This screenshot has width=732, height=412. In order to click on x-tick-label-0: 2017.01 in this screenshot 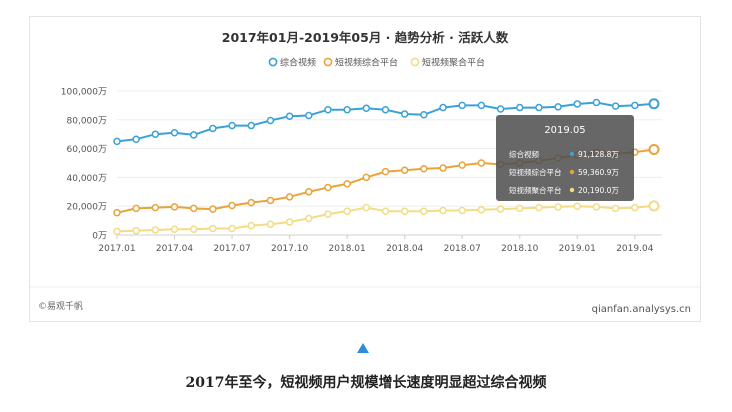, I will do `click(116, 249)`.